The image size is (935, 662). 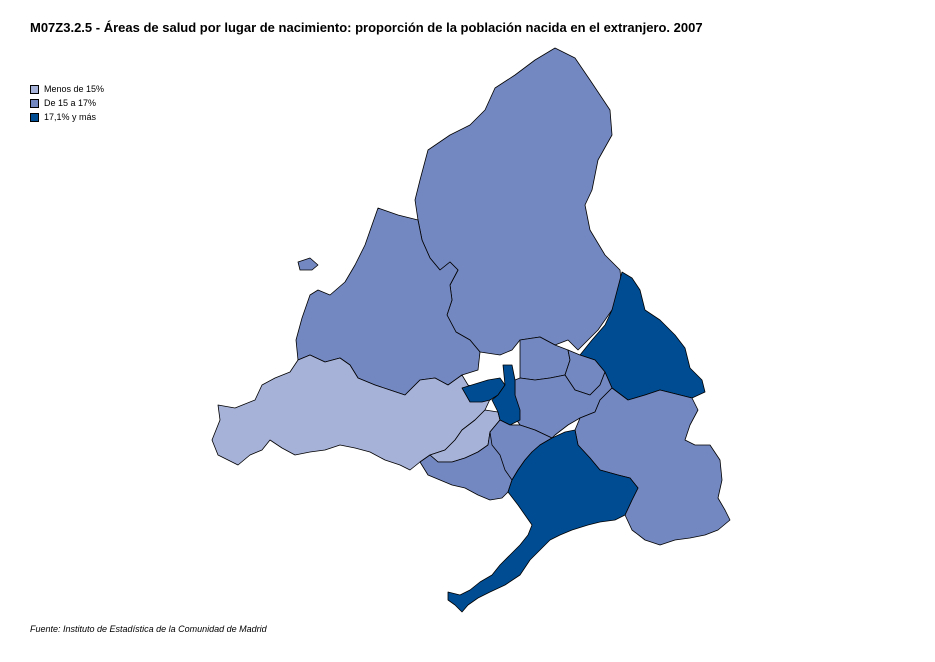 What do you see at coordinates (34, 117) in the screenshot?
I see `legend-swatch-high` at bounding box center [34, 117].